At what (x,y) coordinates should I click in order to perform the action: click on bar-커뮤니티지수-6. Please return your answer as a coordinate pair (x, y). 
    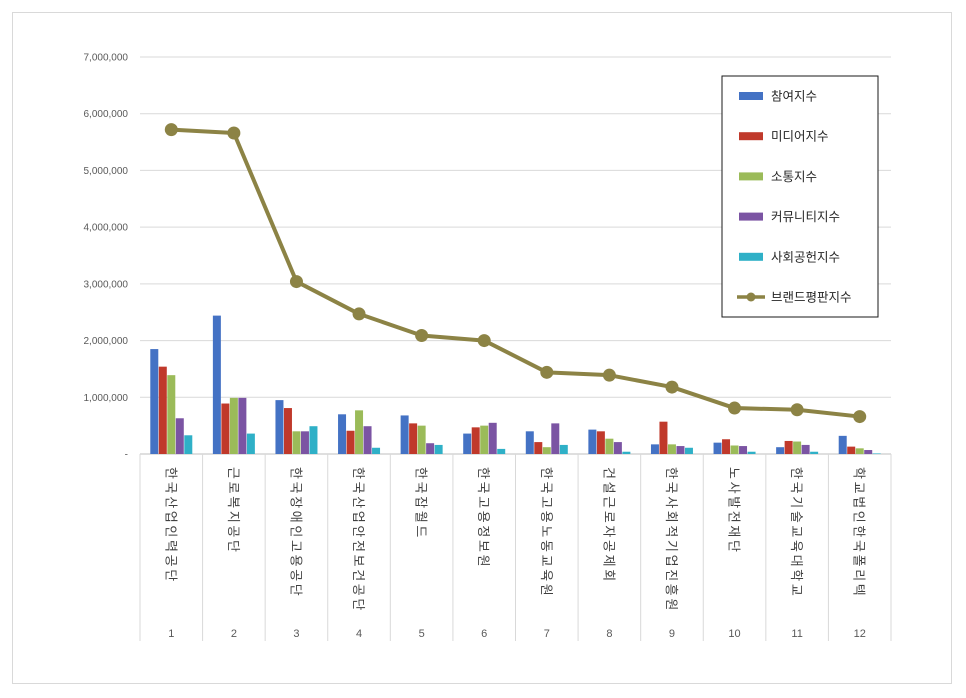
    Looking at the image, I should click on (492, 438).